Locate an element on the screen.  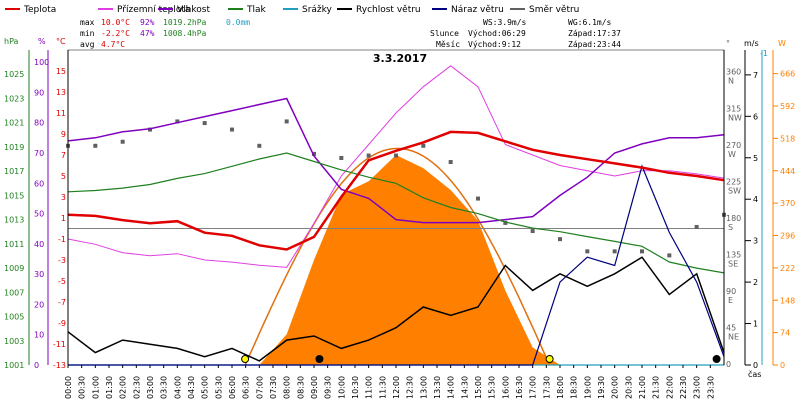
ms-tick: 7 is located at coordinates (755, 75).